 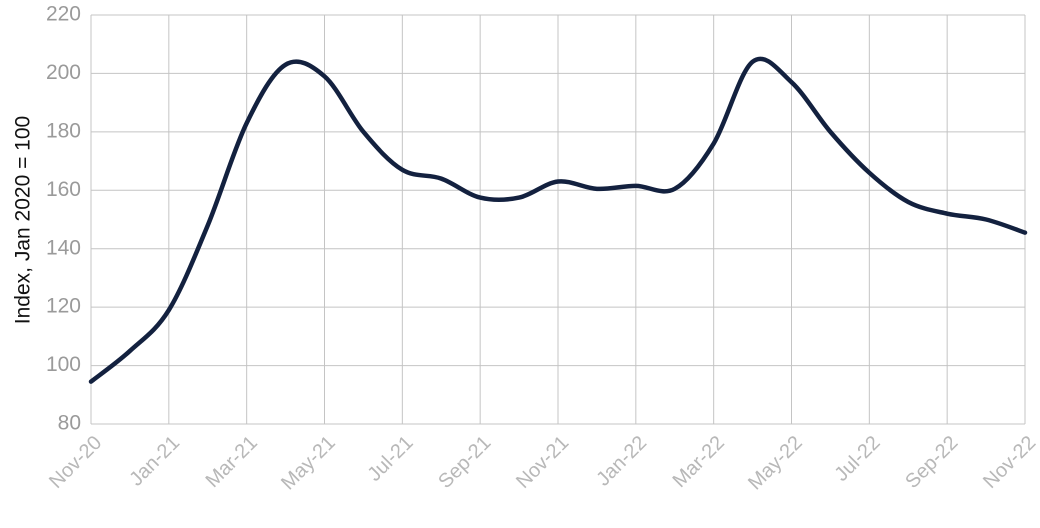 What do you see at coordinates (931, 462) in the screenshot?
I see `x-tick-label: Sep-22` at bounding box center [931, 462].